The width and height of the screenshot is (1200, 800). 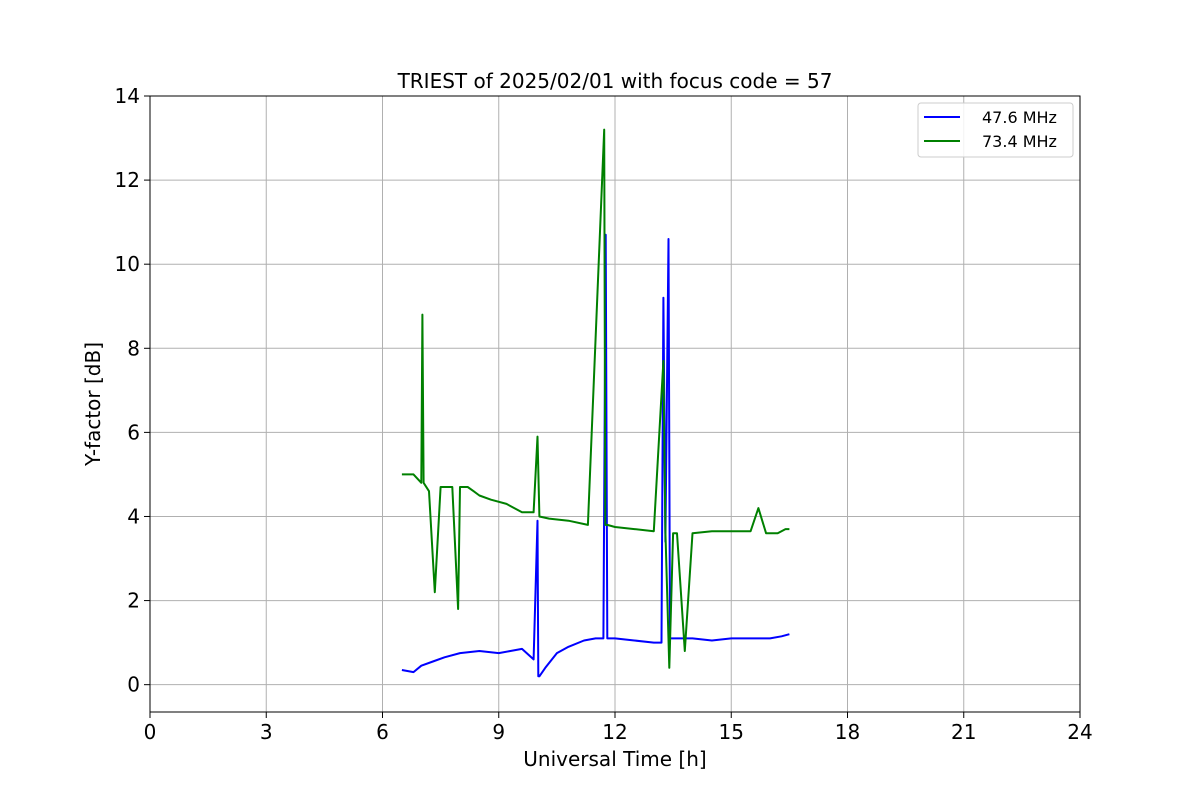 I want to click on legend-label-73-4: 73.4 MHz, so click(x=1019, y=141).